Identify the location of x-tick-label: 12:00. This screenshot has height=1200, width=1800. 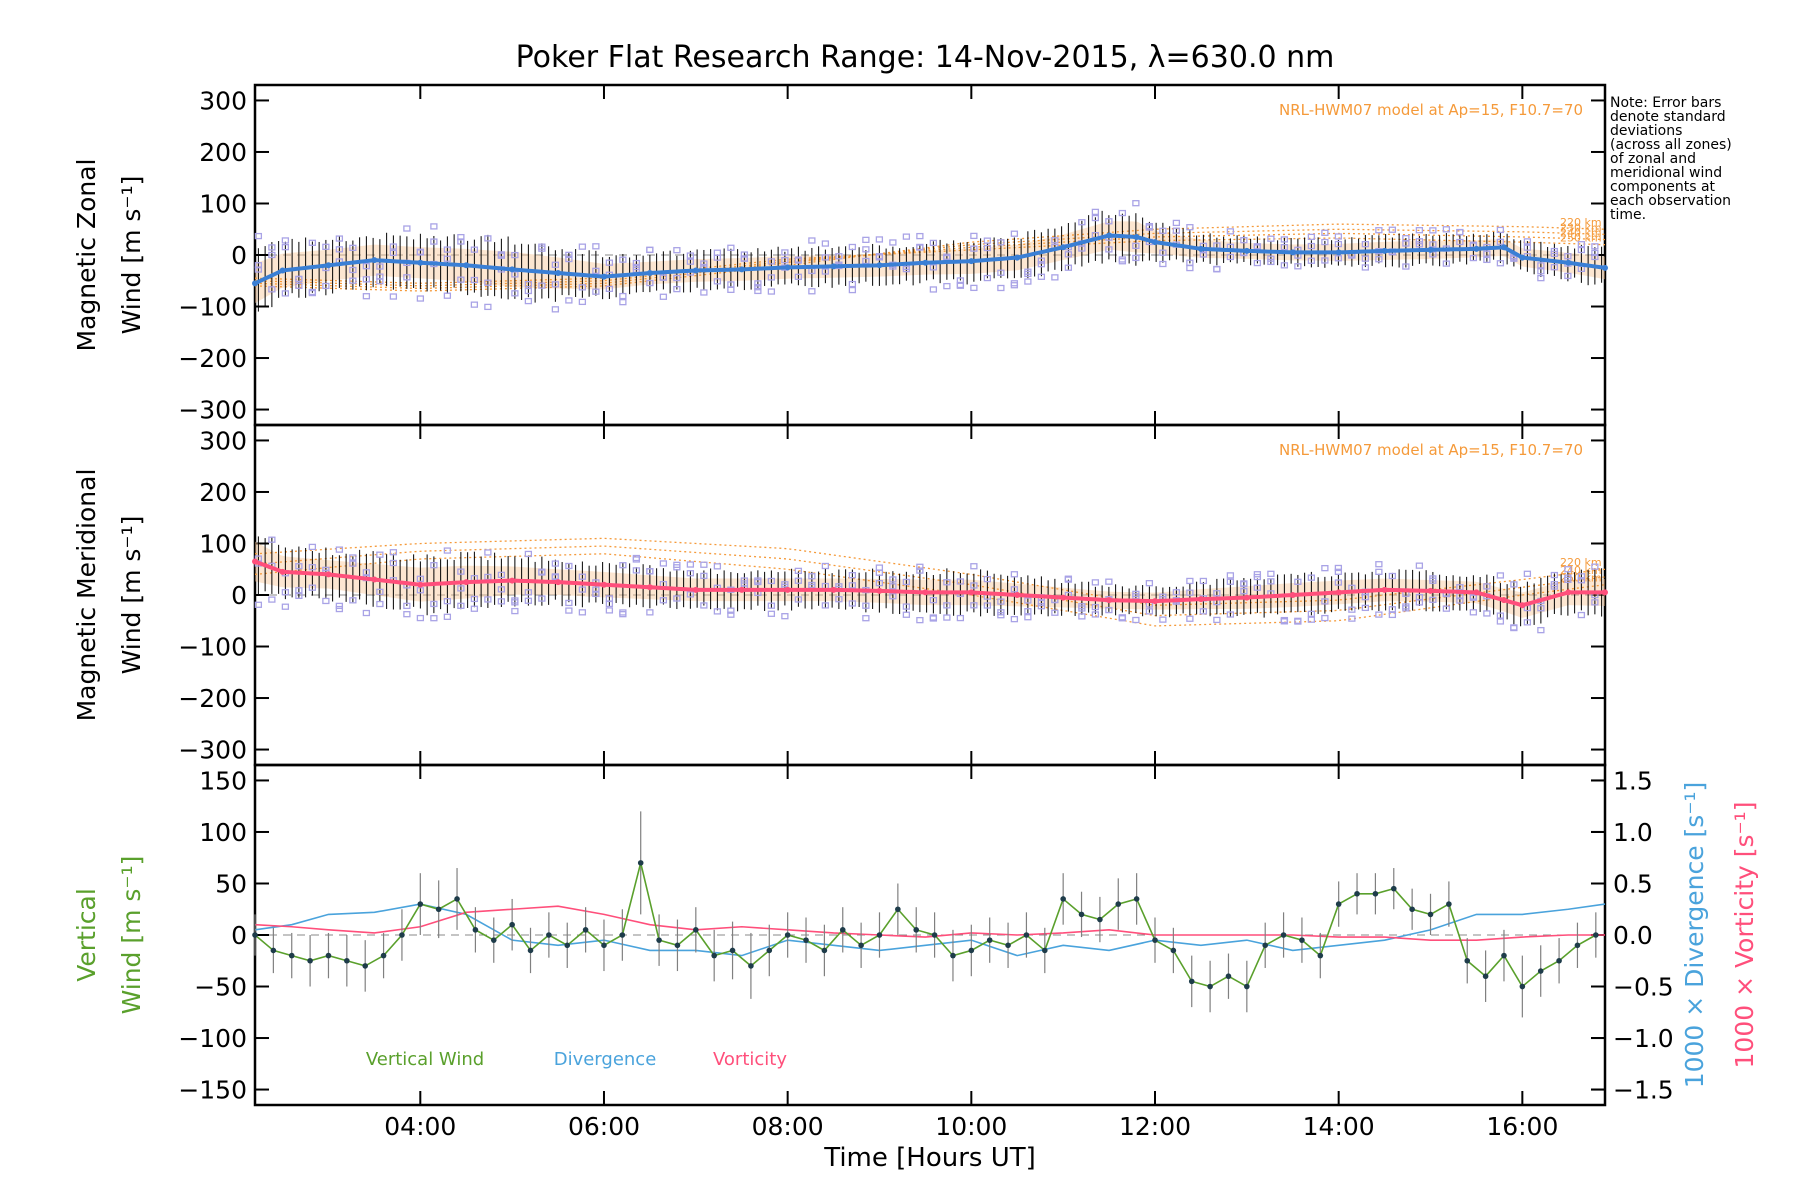
(1155, 1126).